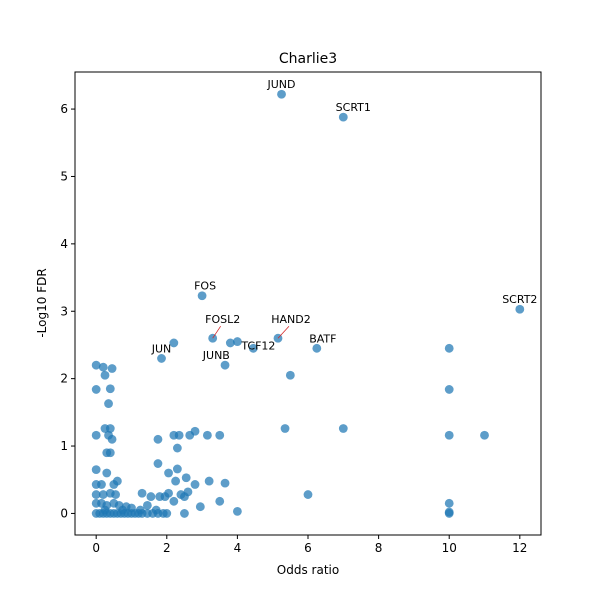 This screenshot has width=600, height=600. Describe the element at coordinates (167, 548) in the screenshot. I see `x-tick-label: 2` at that location.